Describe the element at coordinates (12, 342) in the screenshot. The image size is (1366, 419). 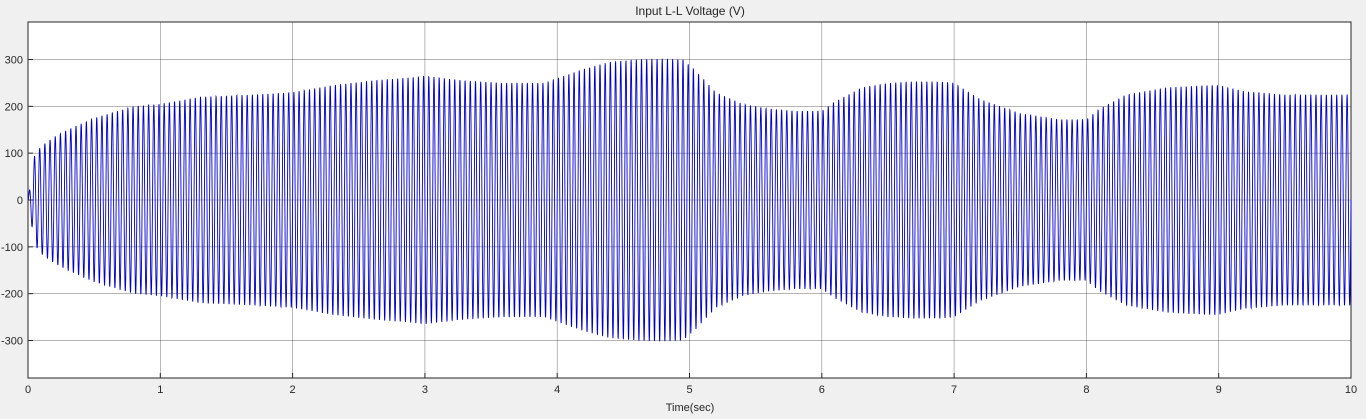
I see `y-tick-label: -300` at that location.